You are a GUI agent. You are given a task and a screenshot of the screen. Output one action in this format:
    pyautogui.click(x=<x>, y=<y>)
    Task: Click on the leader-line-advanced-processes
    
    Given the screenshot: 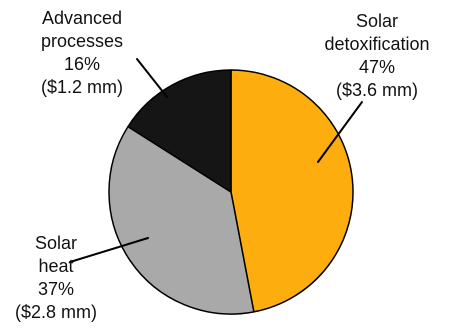 What is the action you would take?
    pyautogui.click(x=152, y=78)
    